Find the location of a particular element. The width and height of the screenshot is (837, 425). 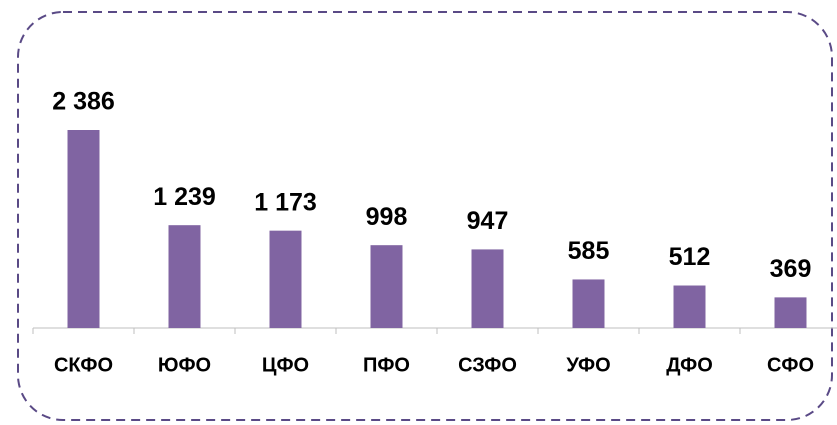

x-tick-label: УФО is located at coordinates (588, 365).